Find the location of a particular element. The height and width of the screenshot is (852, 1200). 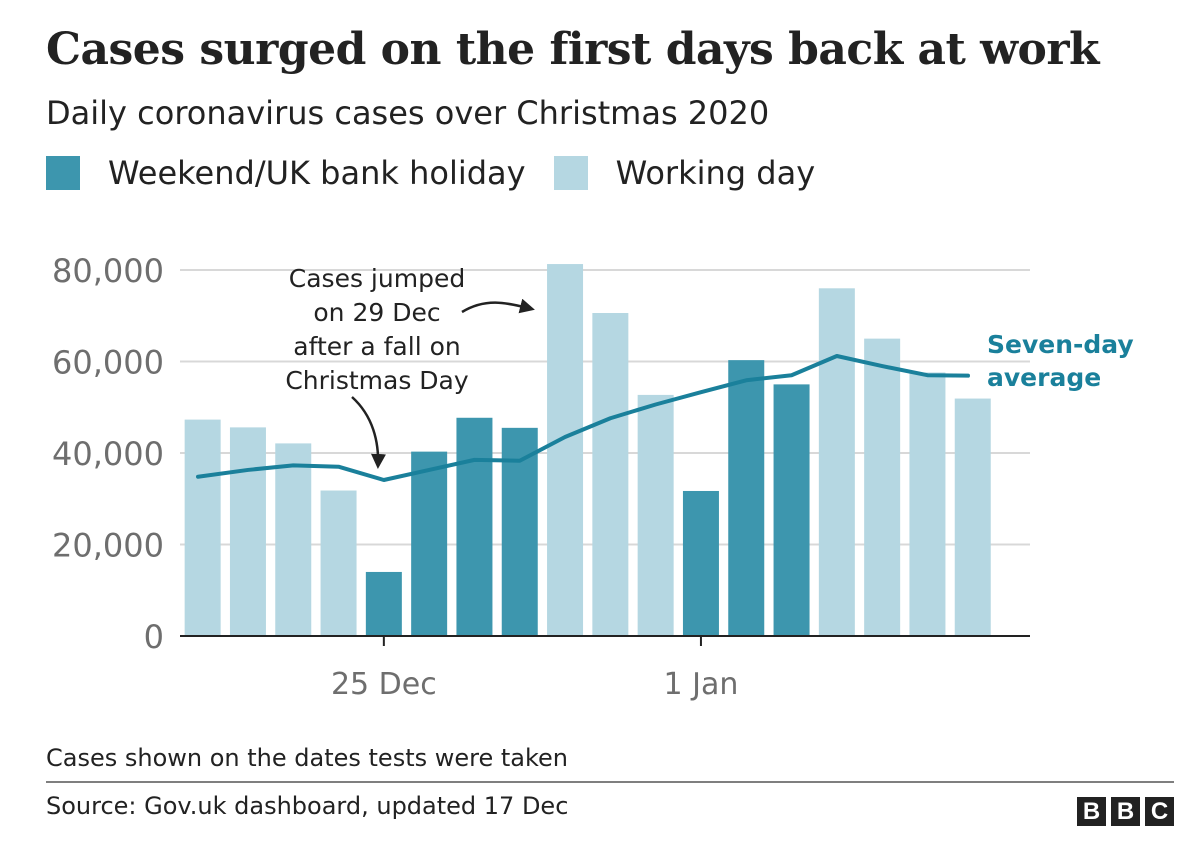

annotation-line-1: Cases jumped is located at coordinates (377, 278).